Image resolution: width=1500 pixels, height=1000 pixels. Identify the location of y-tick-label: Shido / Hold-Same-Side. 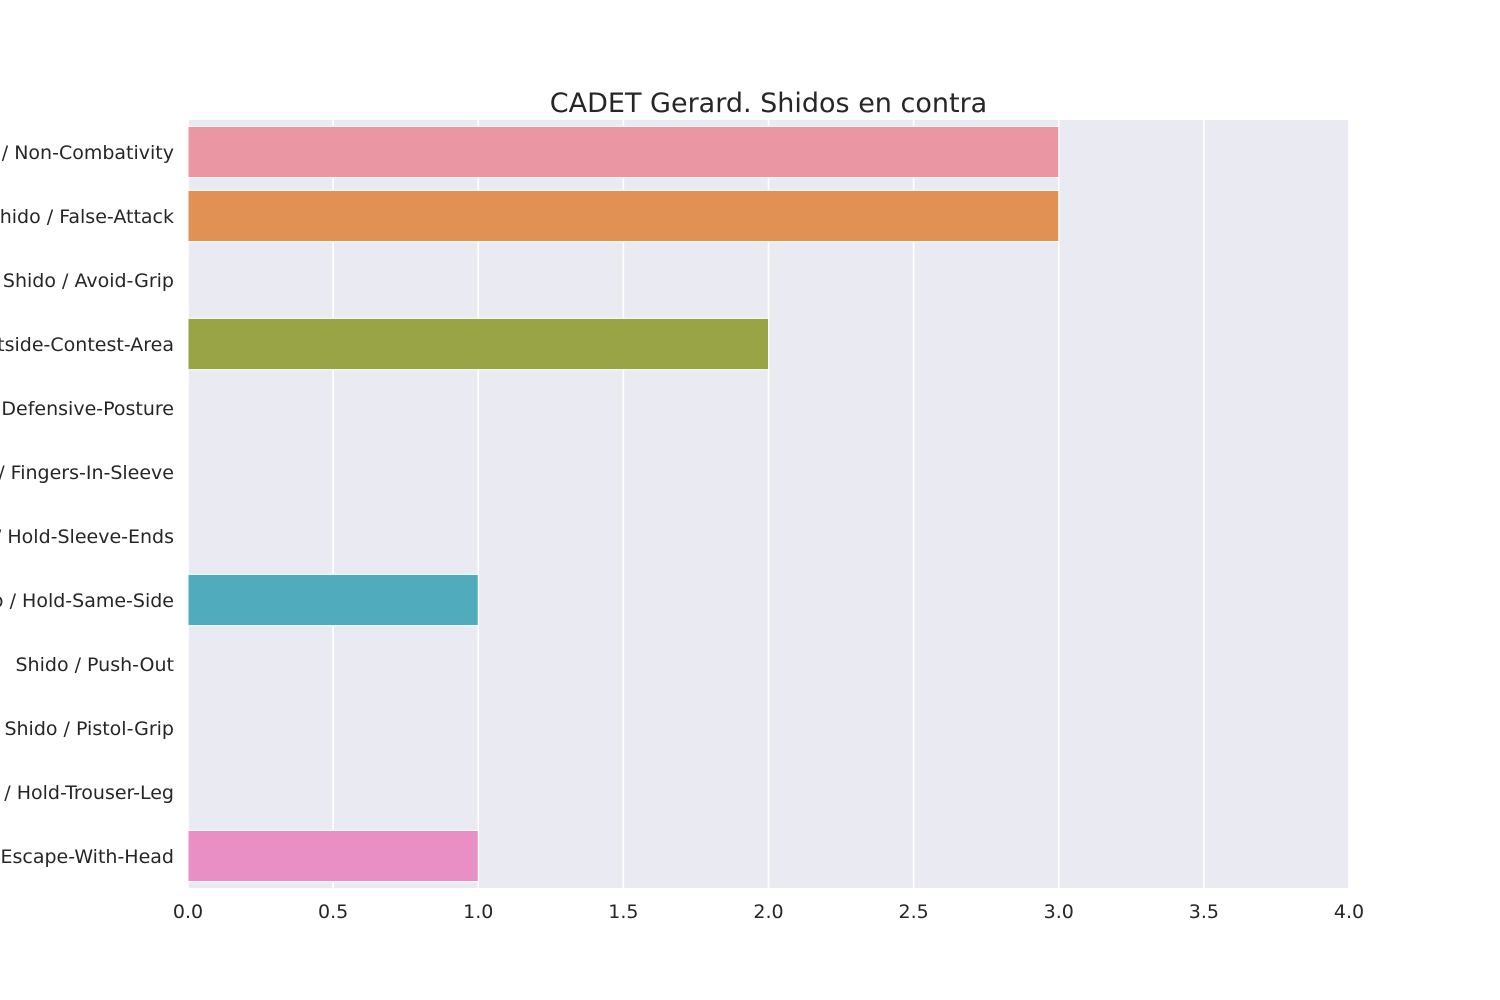
(87, 601).